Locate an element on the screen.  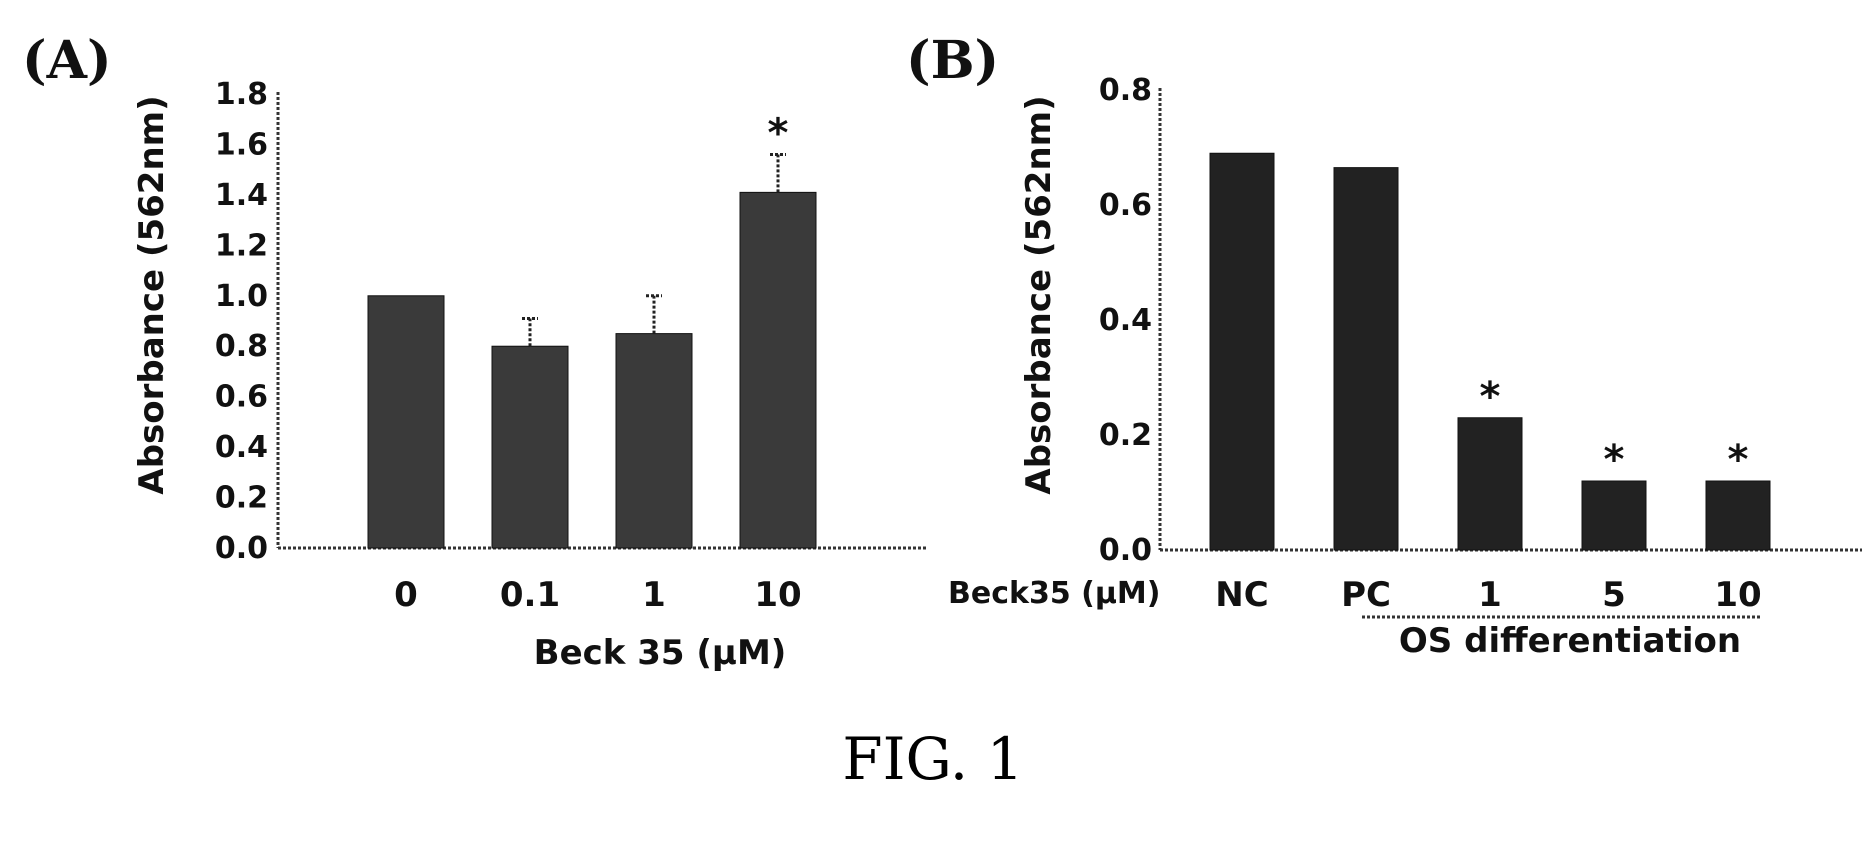
y-tick-label: 1.6 is located at coordinates (241, 144).